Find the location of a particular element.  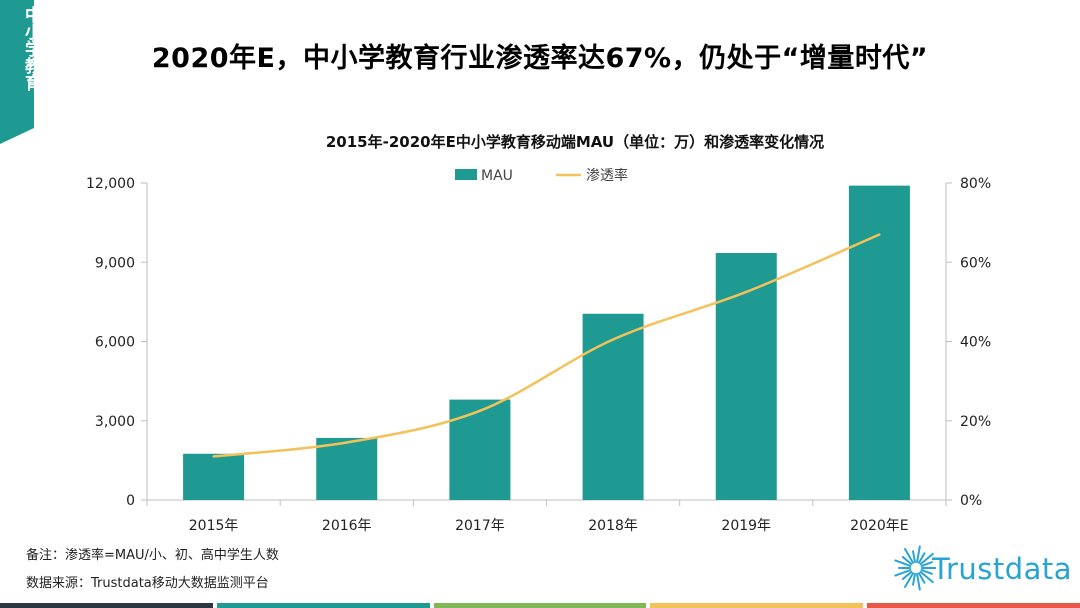

chart-legend: MAU 渗透率 is located at coordinates (541, 175).